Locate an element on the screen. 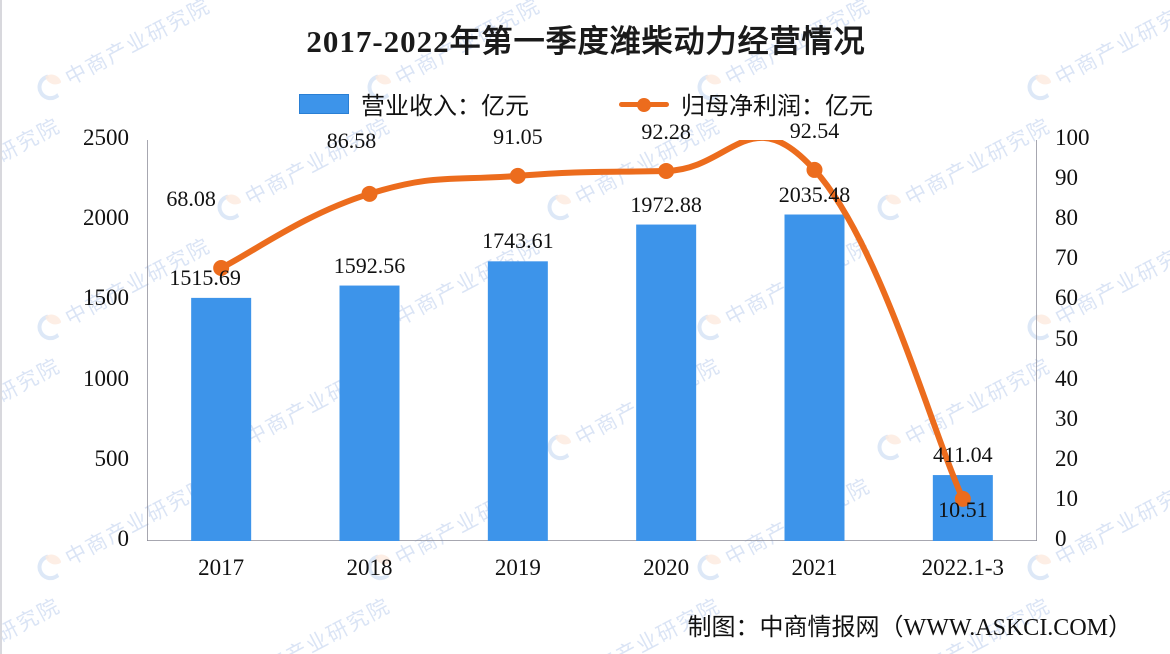  y-axis-right-tick-40: 40 is located at coordinates (1066, 378).